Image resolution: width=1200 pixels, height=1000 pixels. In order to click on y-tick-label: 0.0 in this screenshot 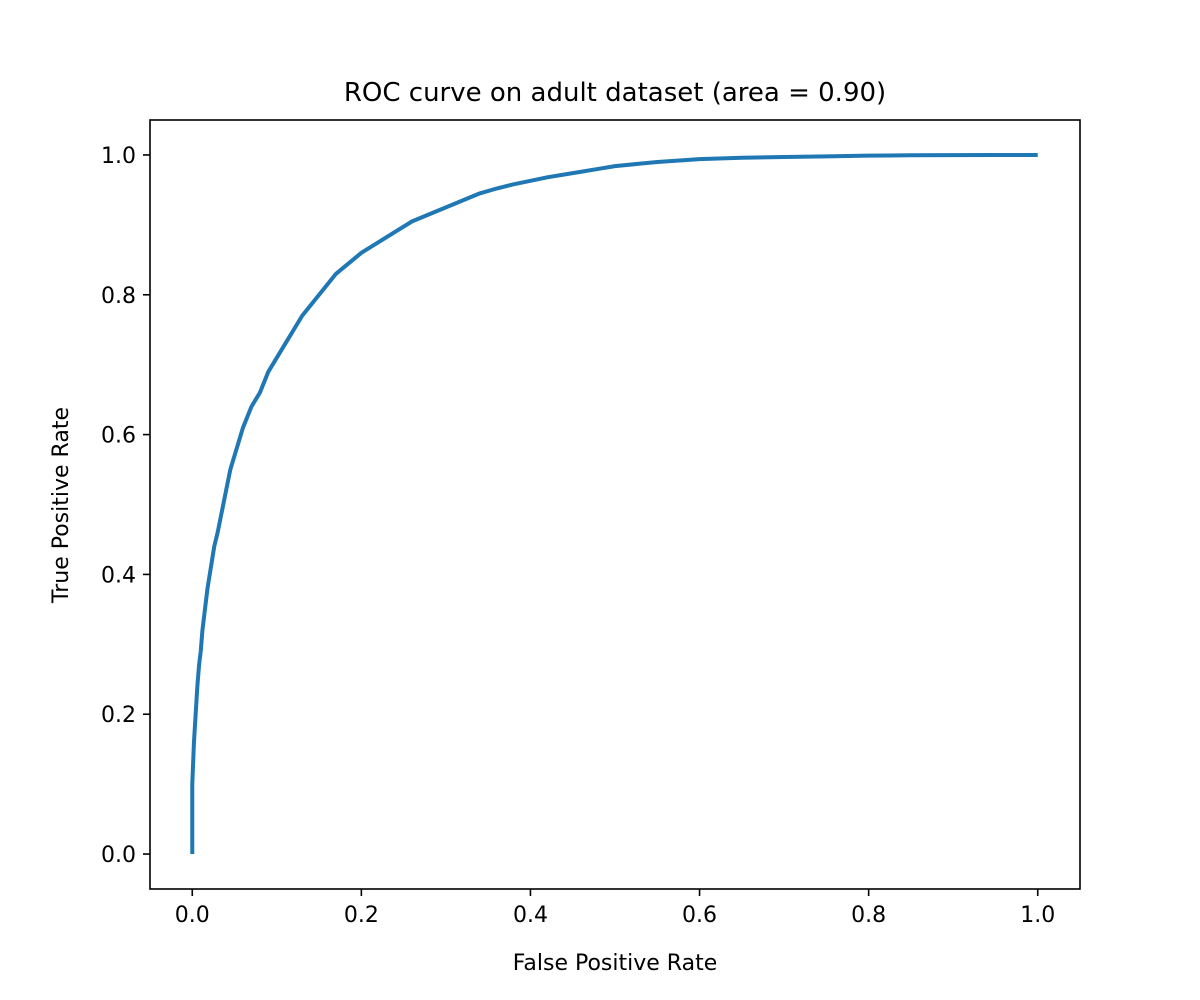, I will do `click(118, 855)`.